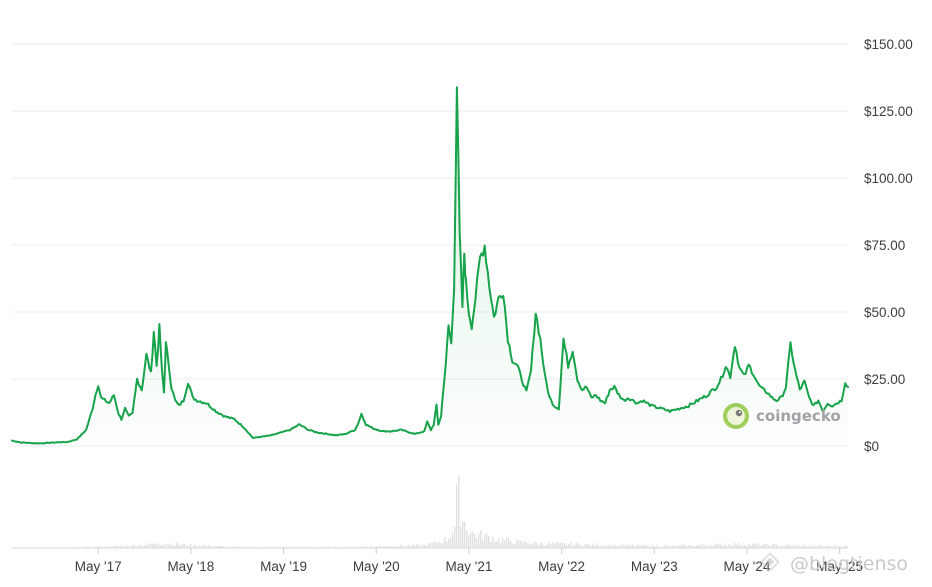  Describe the element at coordinates (190, 566) in the screenshot. I see `x-tick-label: May '18` at that location.